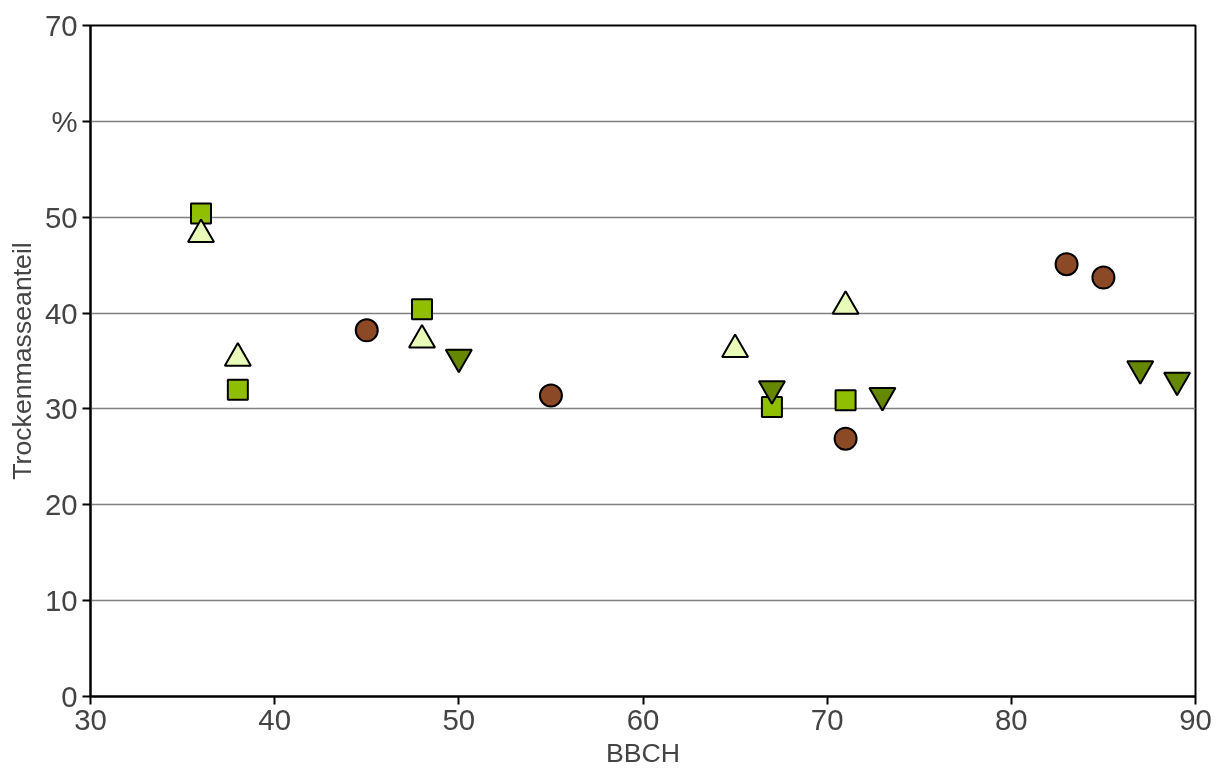 This screenshot has width=1231, height=774. I want to click on x-tick-label: 90, so click(1195, 719).